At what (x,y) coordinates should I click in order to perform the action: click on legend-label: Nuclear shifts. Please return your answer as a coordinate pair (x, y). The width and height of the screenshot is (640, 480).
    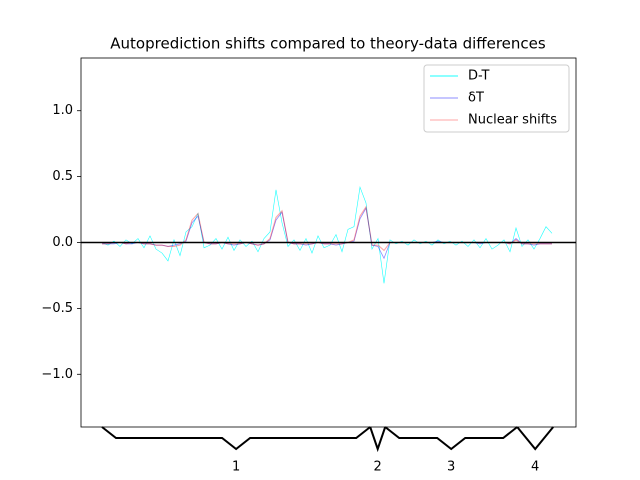
    Looking at the image, I should click on (512, 120).